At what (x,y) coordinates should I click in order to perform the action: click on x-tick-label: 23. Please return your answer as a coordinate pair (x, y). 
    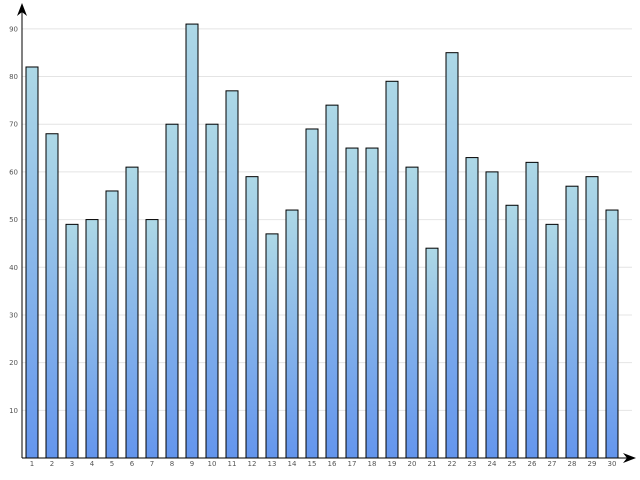
    Looking at the image, I should click on (472, 464).